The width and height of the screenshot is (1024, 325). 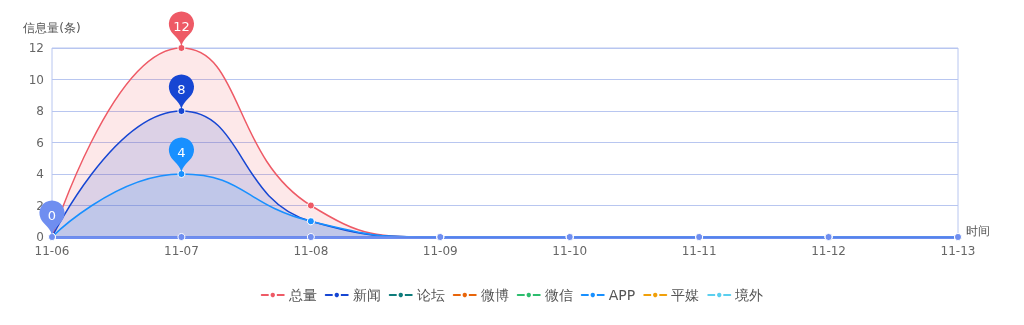 I want to click on x-tick-label: 11-10, so click(x=570, y=251).